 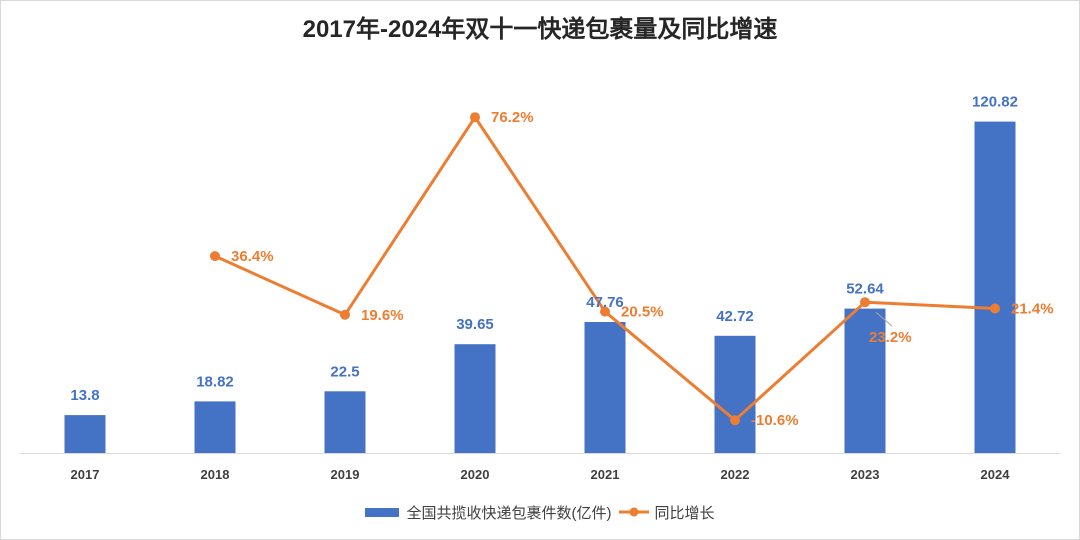 I want to click on growth-value-label-2021: 20.5%, so click(x=642, y=312).